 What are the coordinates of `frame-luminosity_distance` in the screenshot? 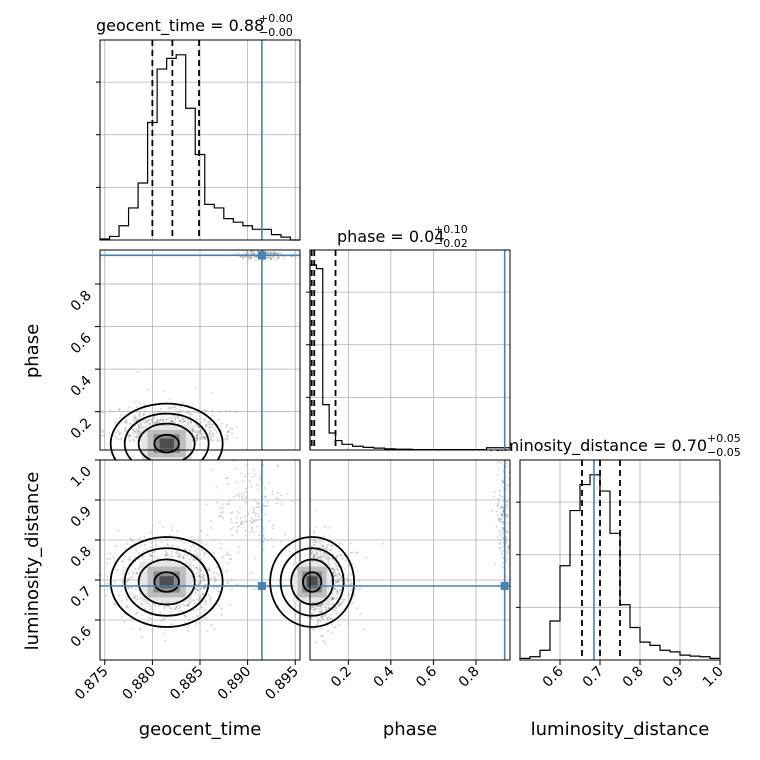 It's located at (620, 560).